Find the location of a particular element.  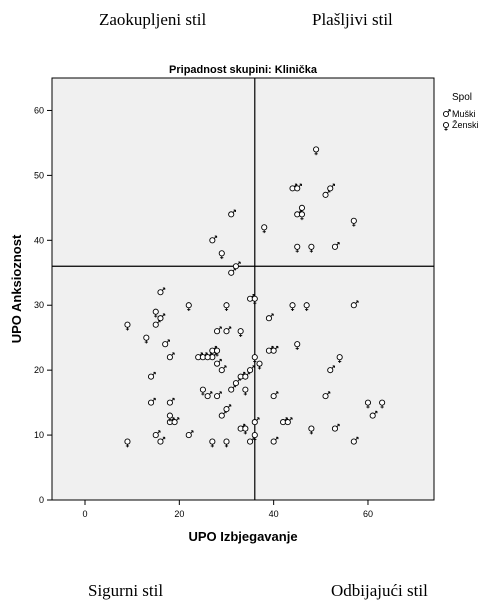

quadrant-label-bottom-left: Sigurni stil is located at coordinates (126, 590).